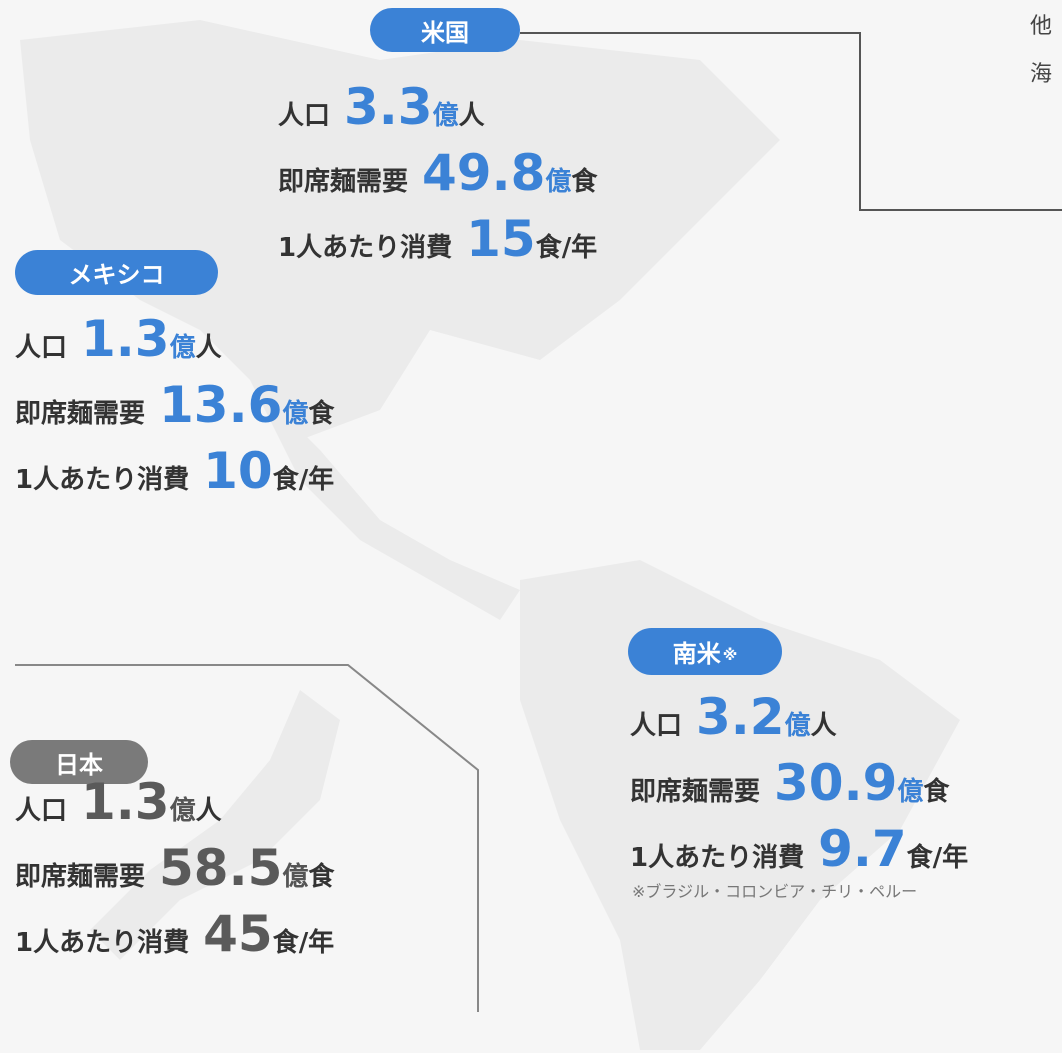 The image size is (1062, 1053). I want to click on region-note: ※, so click(730, 654).